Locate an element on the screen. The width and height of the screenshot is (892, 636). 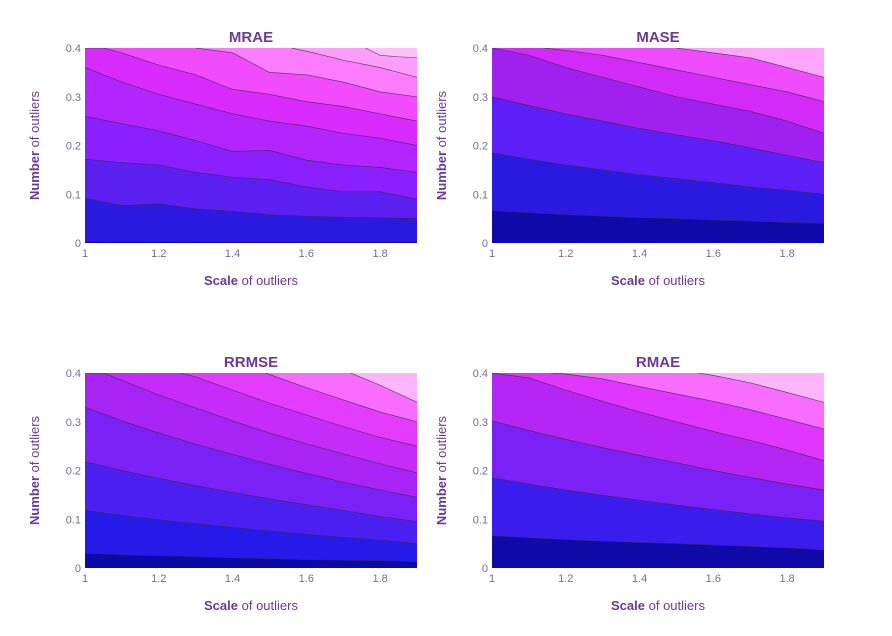
chart-title: RRMSE is located at coordinates (251, 362).